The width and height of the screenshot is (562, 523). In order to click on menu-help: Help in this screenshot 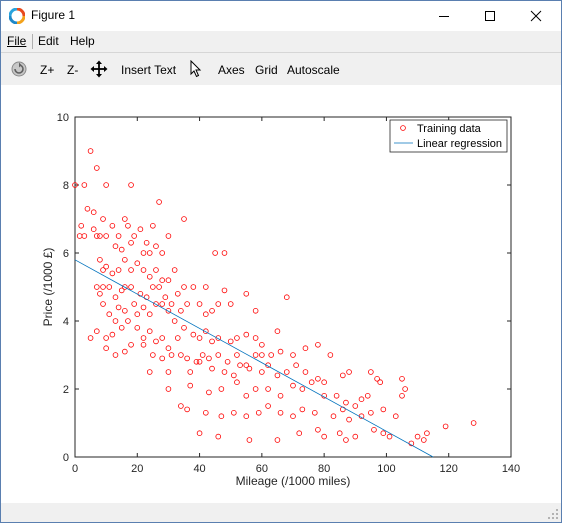, I will do `click(82, 41)`.